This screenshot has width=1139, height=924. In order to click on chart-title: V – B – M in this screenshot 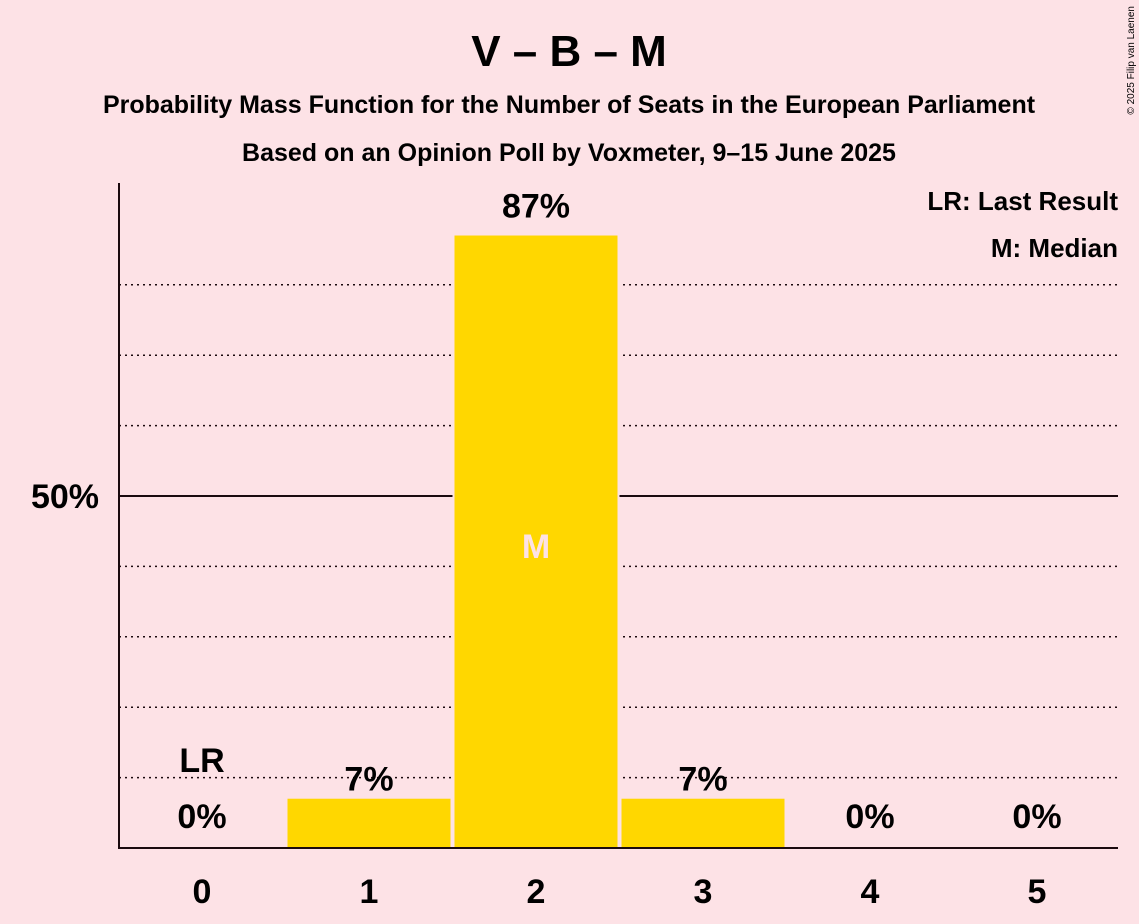, I will do `click(569, 51)`.